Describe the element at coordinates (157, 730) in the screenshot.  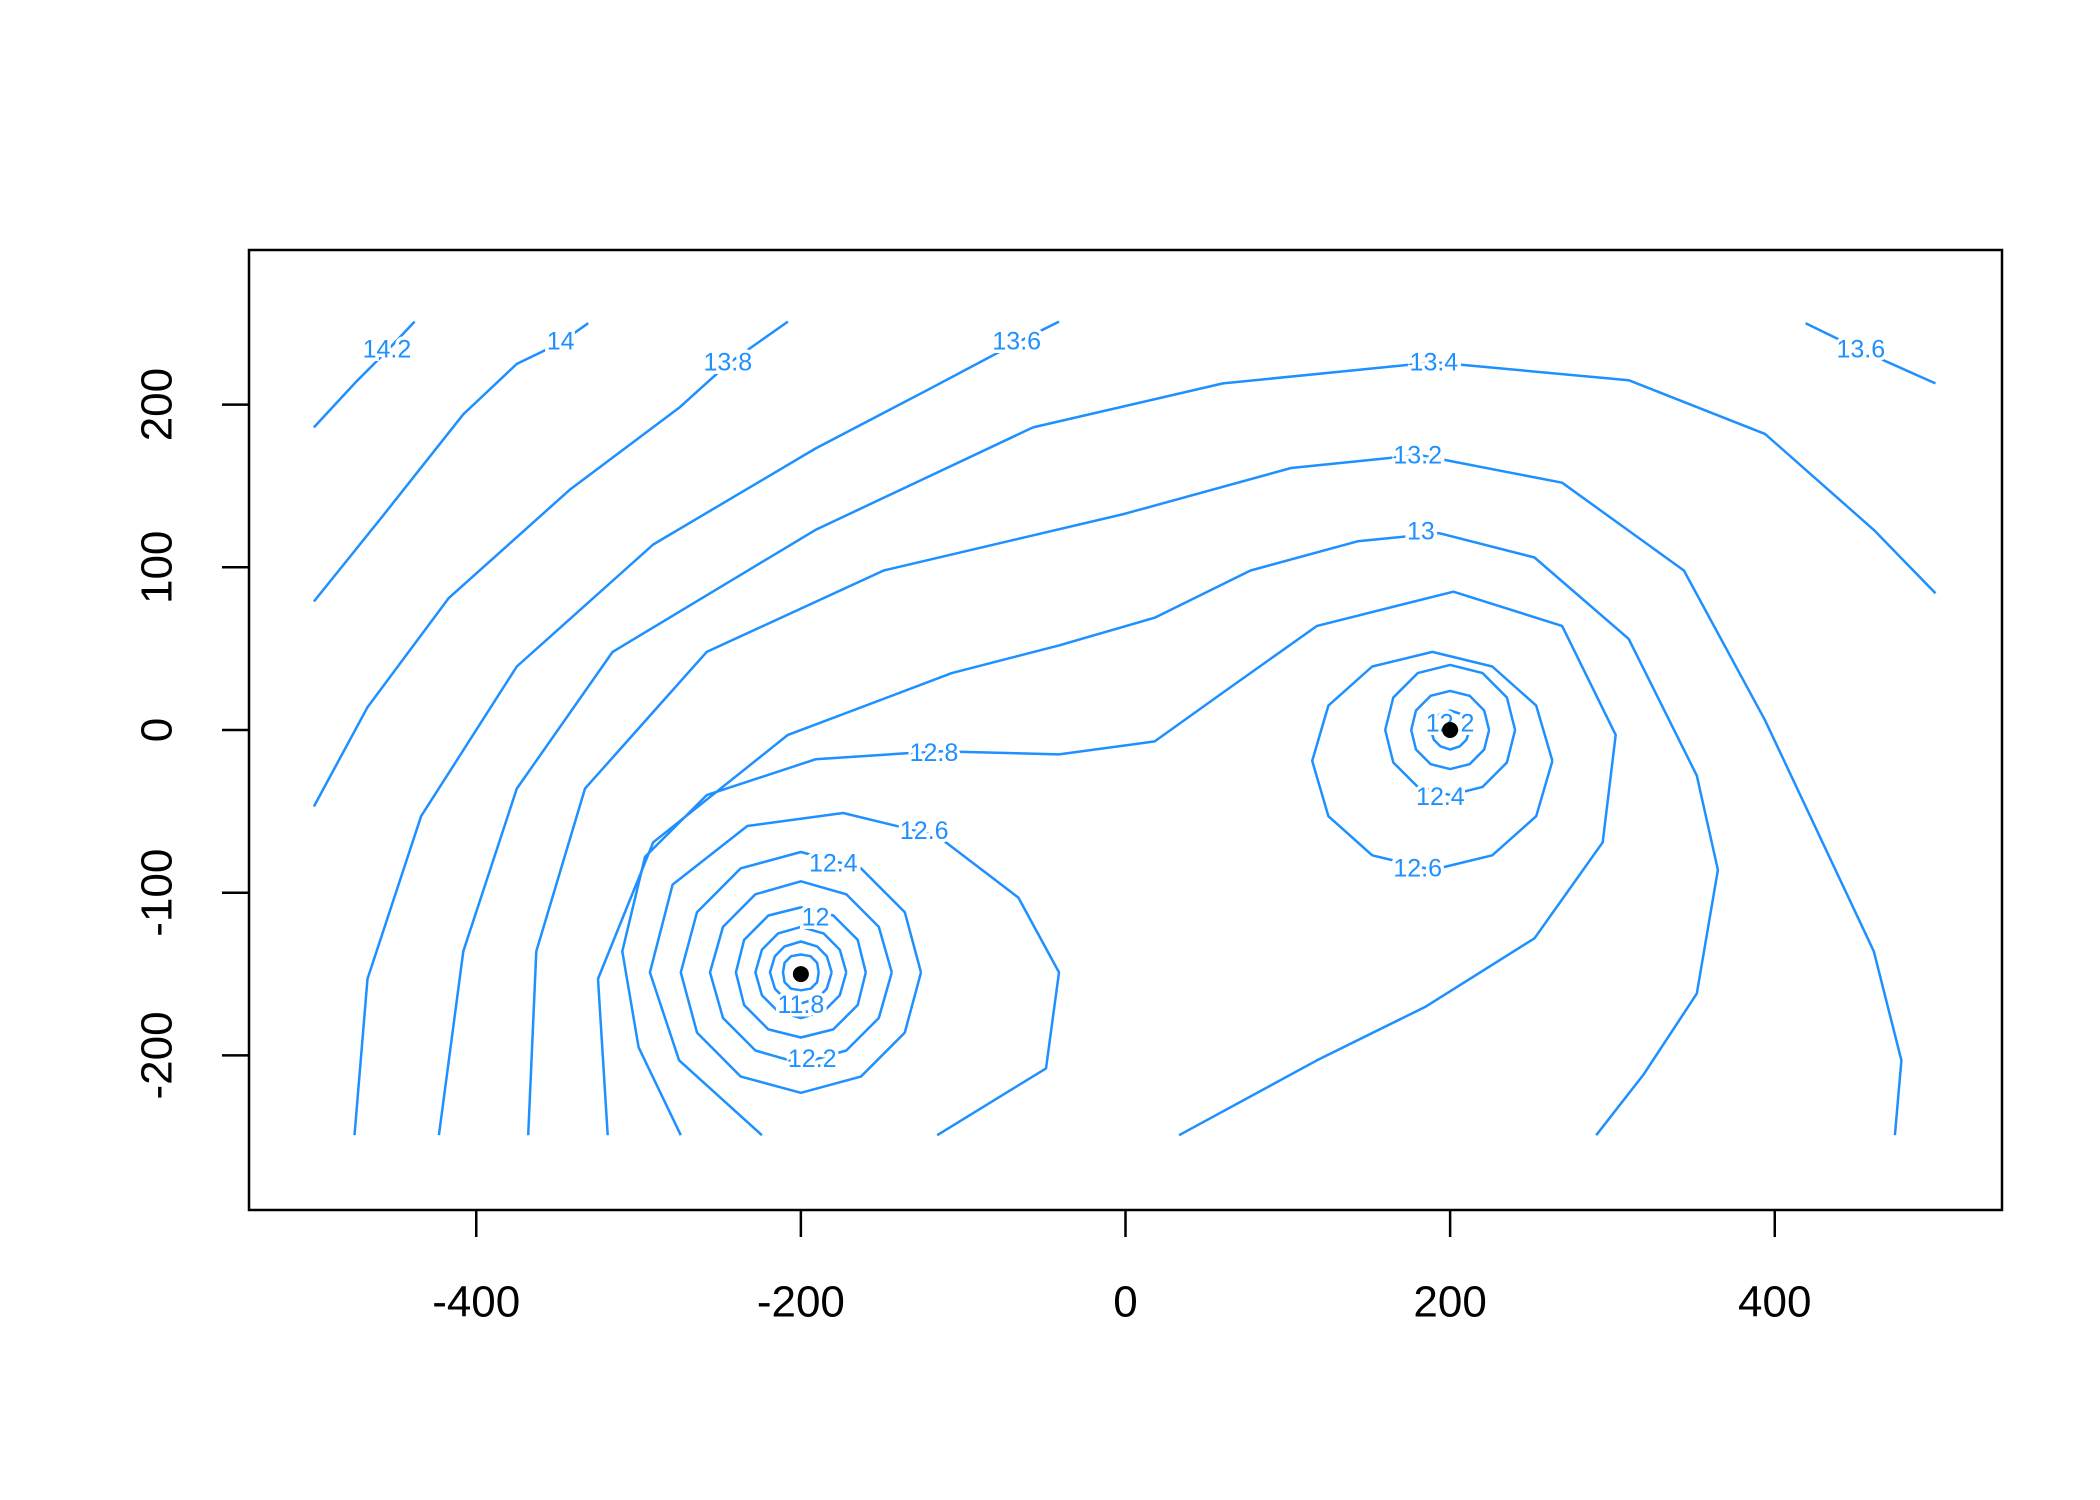
I see `y-tick-label: 0` at that location.